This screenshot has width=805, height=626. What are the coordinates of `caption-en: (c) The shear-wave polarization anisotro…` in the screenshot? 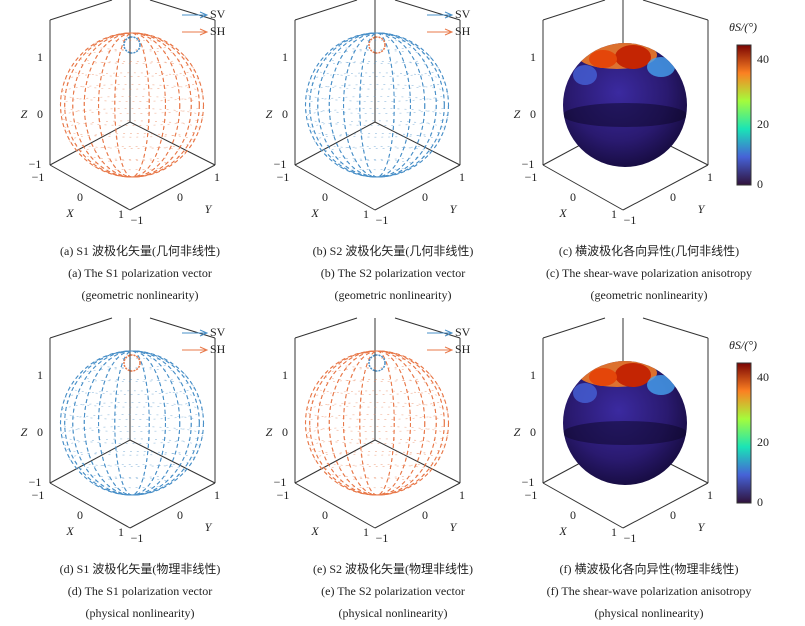 It's located at (649, 273).